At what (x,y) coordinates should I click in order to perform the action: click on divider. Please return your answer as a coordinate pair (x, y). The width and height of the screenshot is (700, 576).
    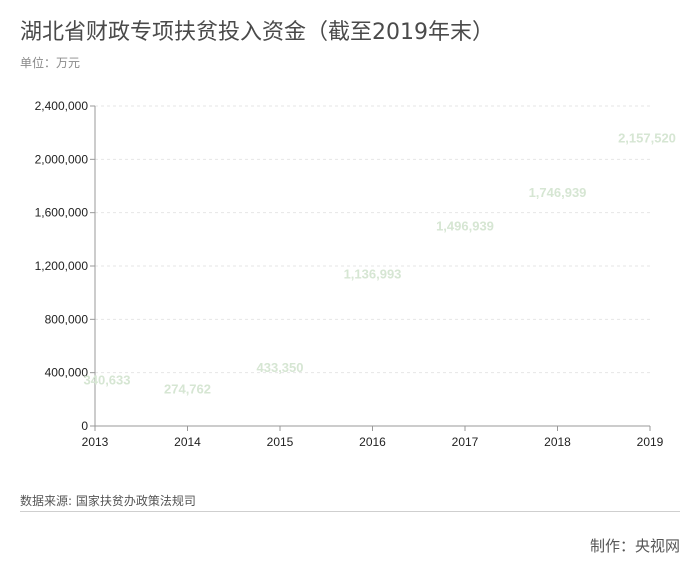
    Looking at the image, I should click on (350, 511).